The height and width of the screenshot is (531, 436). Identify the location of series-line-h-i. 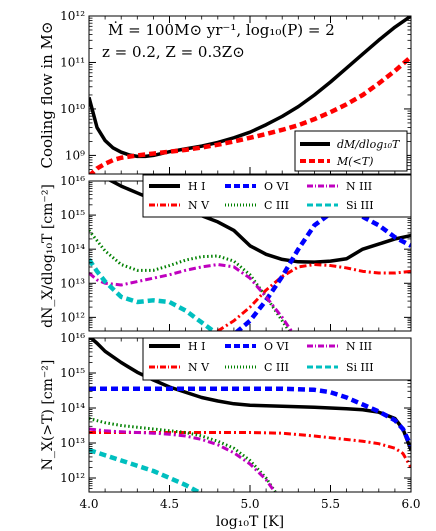
(259, 222).